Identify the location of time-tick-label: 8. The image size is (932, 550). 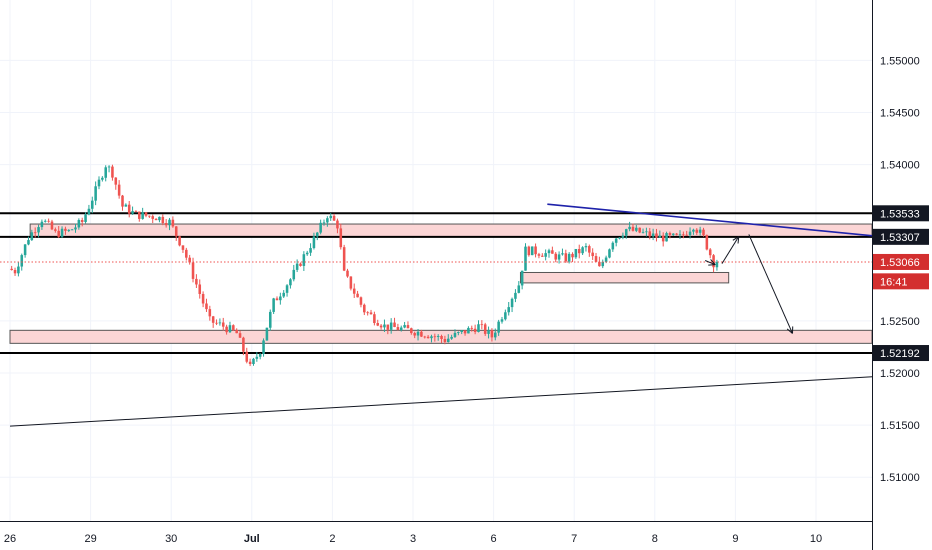
(655, 539).